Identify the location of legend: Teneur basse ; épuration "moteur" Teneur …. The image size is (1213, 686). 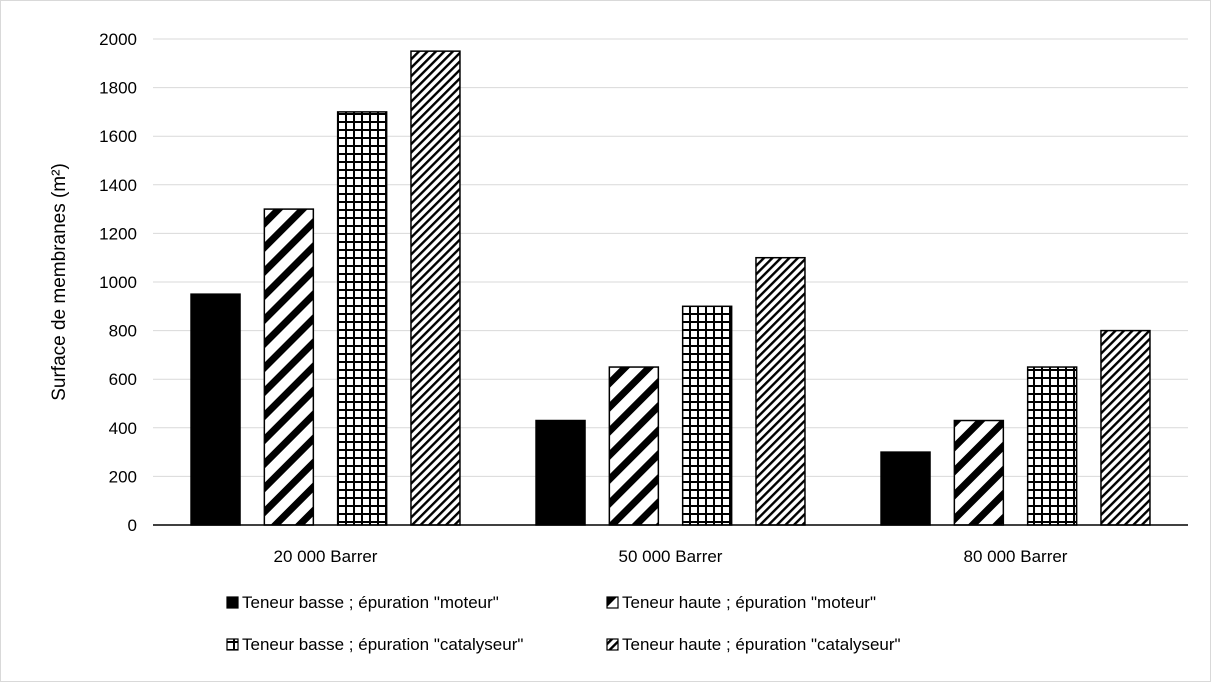
(563, 623).